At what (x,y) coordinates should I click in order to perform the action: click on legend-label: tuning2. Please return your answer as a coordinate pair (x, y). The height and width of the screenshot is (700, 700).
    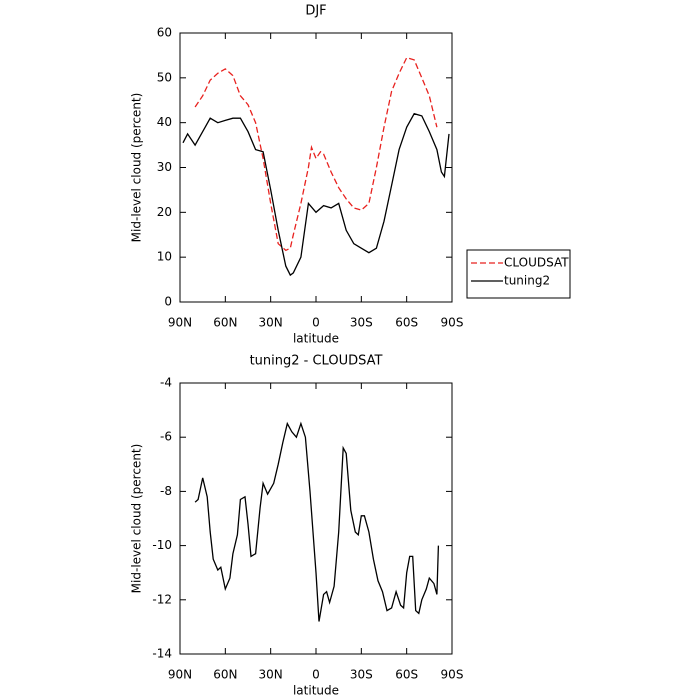
    Looking at the image, I should click on (527, 281).